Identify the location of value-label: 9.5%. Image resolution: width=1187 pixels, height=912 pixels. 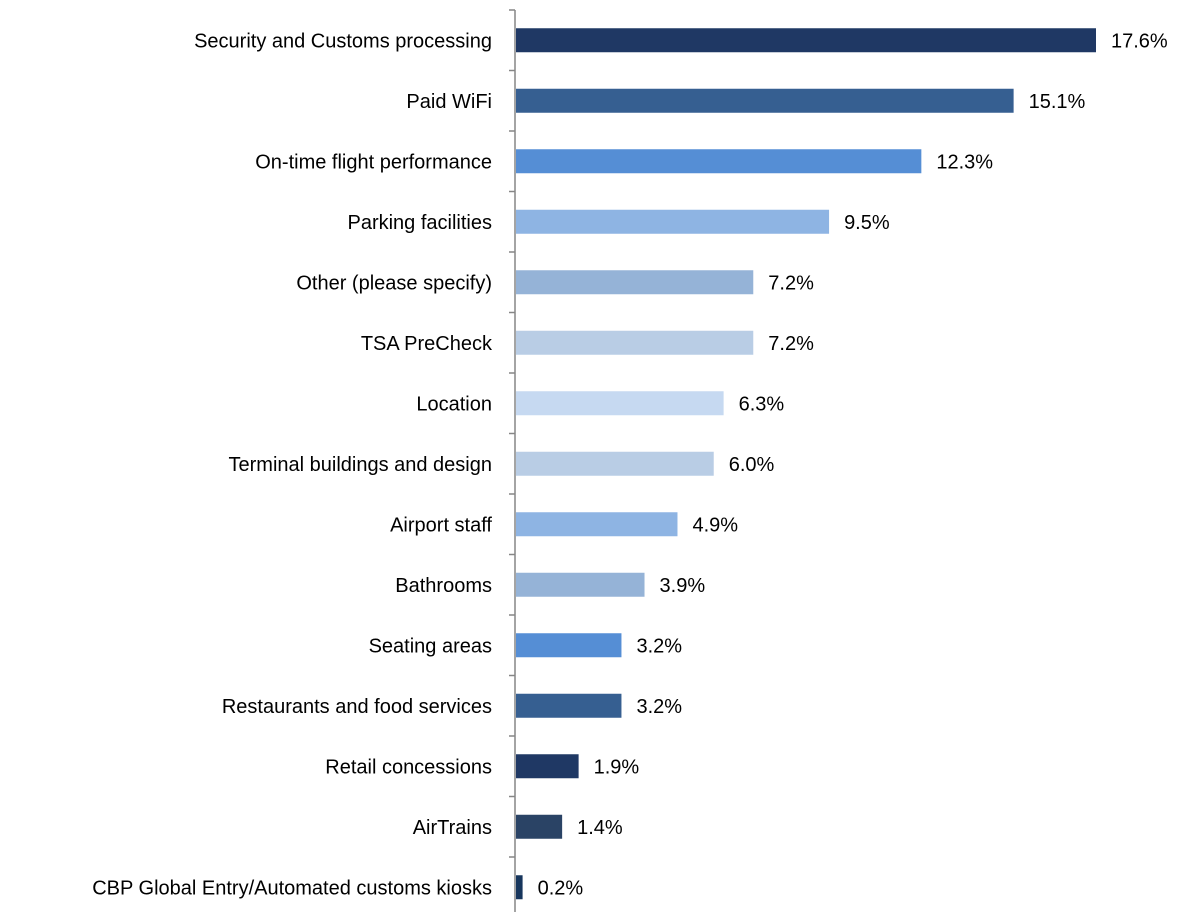
(867, 223).